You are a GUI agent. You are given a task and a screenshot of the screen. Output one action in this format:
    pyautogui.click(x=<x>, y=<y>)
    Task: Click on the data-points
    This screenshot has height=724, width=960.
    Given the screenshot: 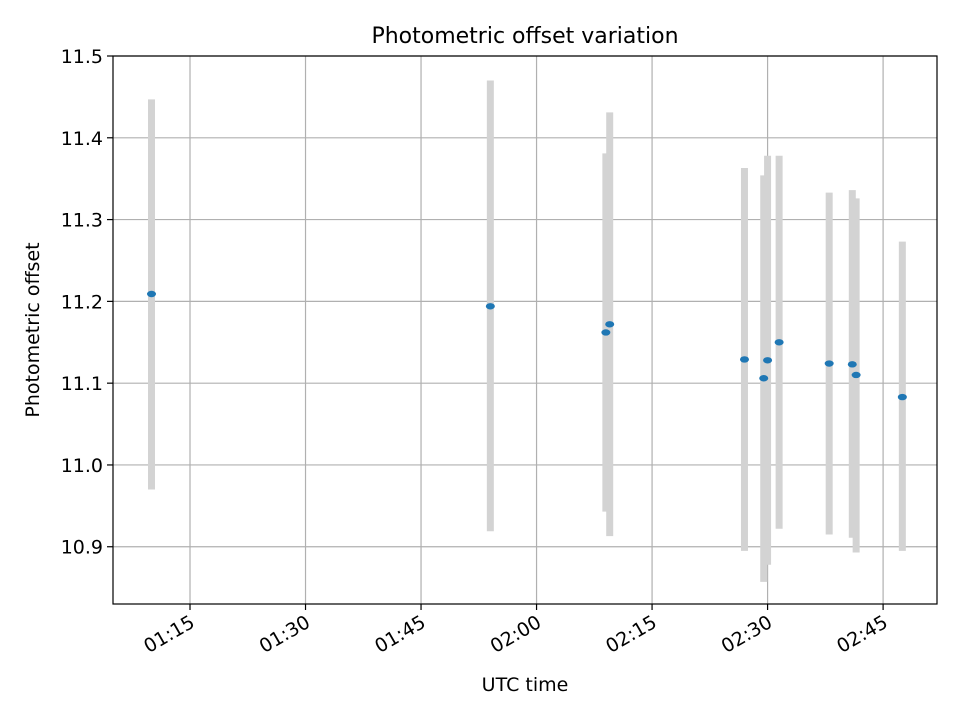 What is the action you would take?
    pyautogui.click(x=527, y=345)
    